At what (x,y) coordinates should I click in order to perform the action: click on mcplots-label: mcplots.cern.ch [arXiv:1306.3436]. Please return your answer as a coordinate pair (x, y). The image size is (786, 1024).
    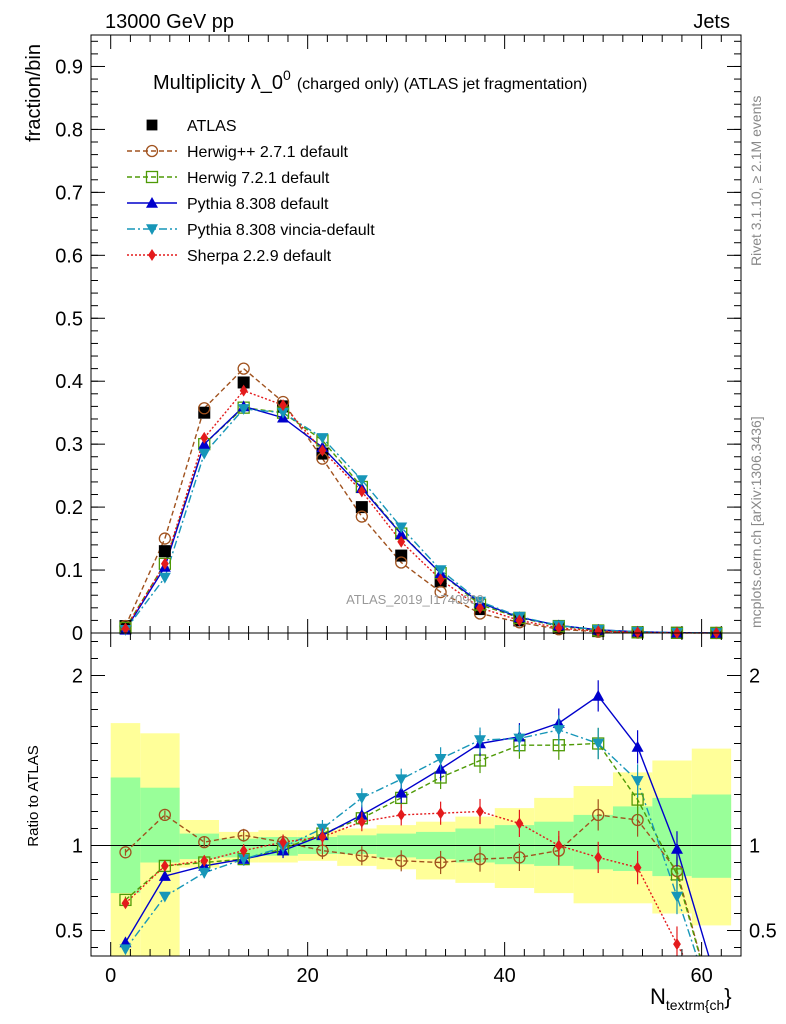
    Looking at the image, I should click on (756, 522).